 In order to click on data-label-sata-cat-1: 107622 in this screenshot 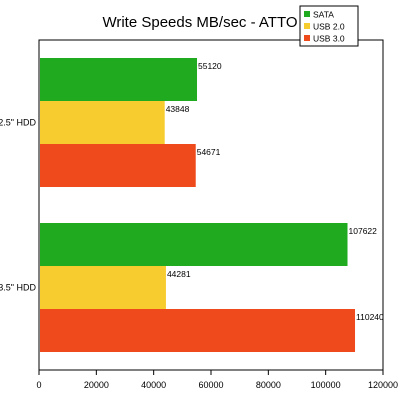, I will do `click(363, 231)`.